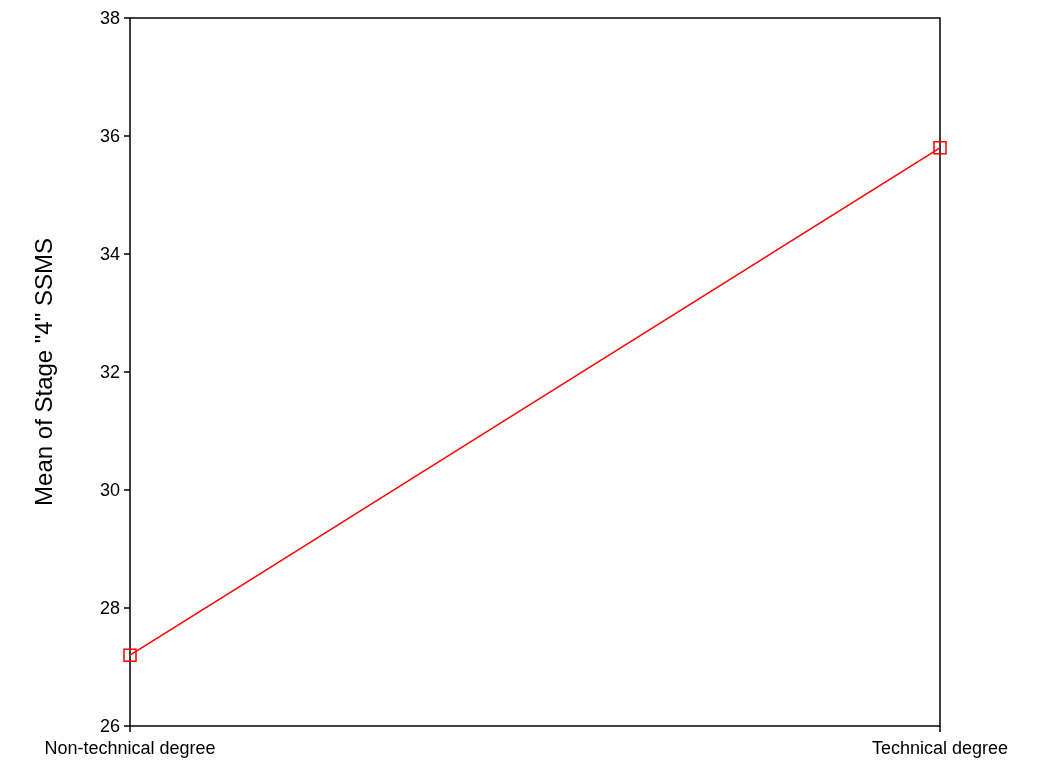 Image resolution: width=1050 pixels, height=768 pixels. What do you see at coordinates (109, 490) in the screenshot?
I see `y-tick-label: 30` at bounding box center [109, 490].